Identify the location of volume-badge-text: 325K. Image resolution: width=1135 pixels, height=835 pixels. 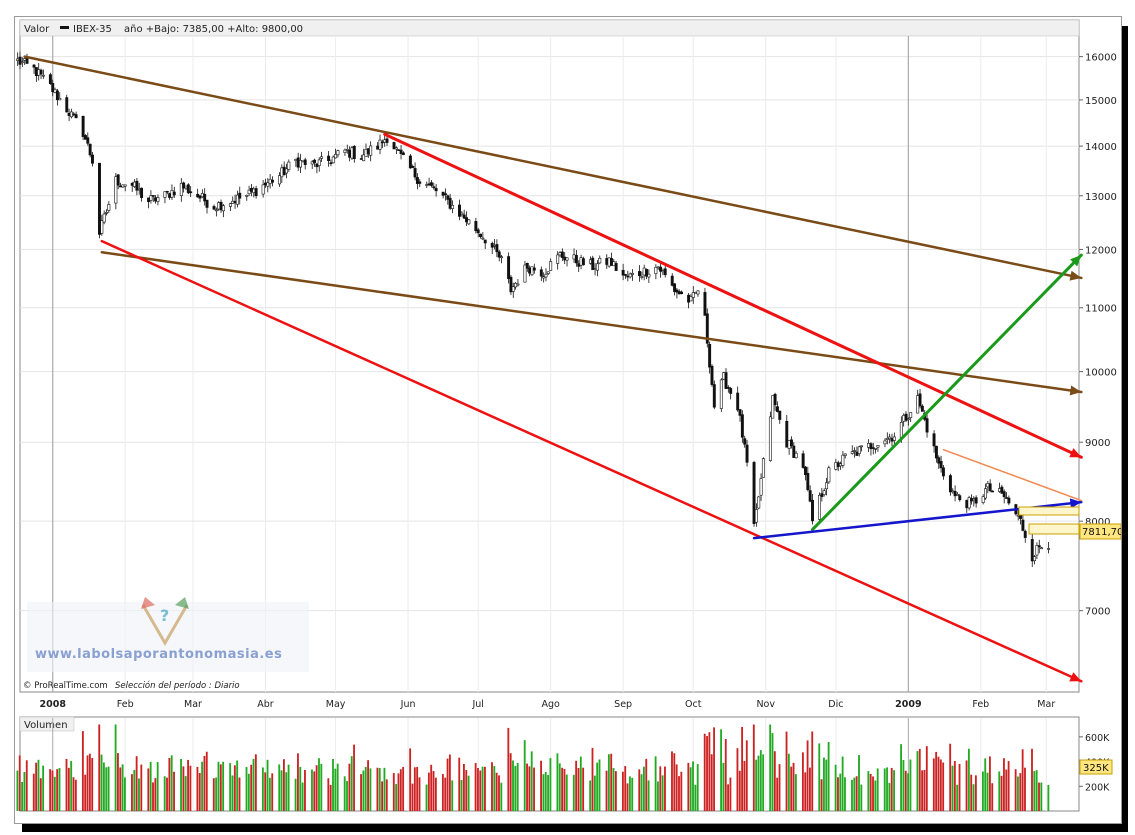
(1096, 768).